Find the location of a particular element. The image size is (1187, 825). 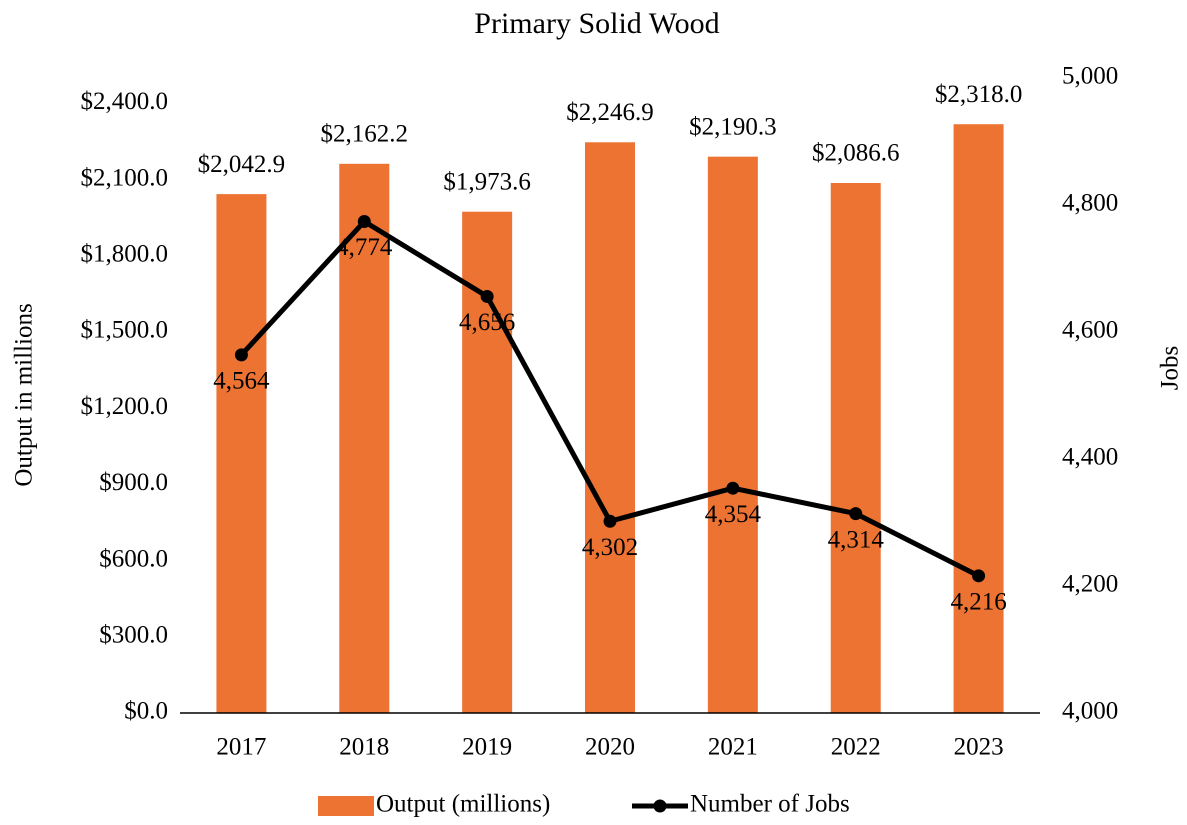

y-tick-label: $2,400.0 is located at coordinates (125, 101).